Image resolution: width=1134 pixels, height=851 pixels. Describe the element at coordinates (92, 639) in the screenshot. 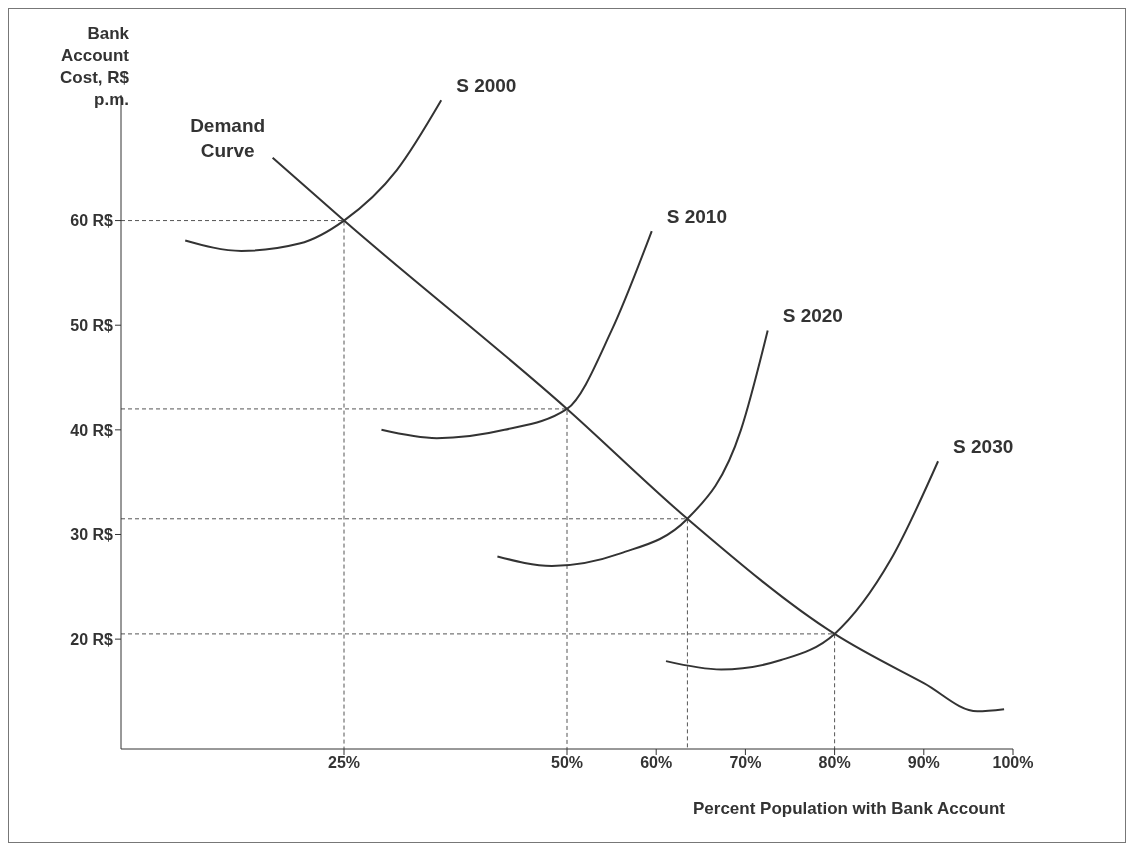

I see `y-tick-label: 20 R$` at that location.